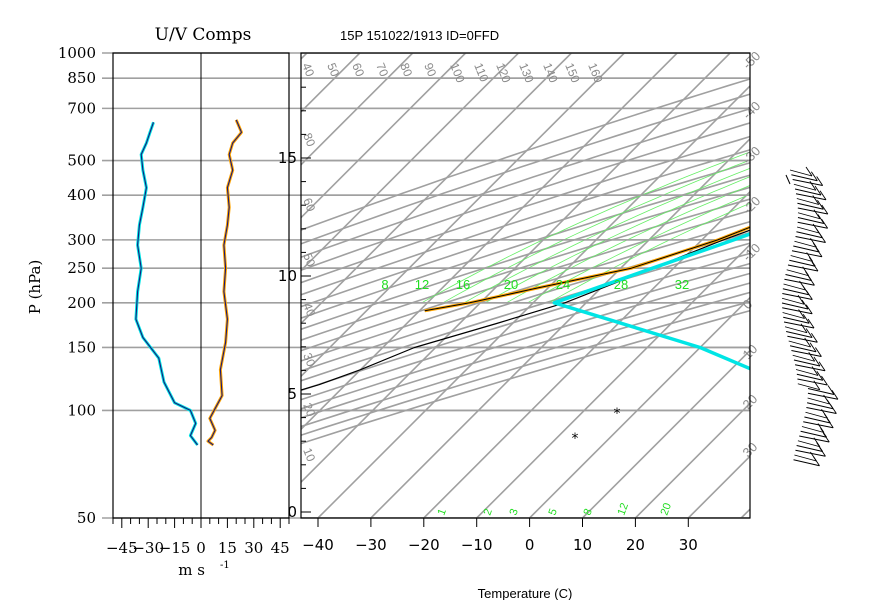  Describe the element at coordinates (309, 205) in the screenshot. I see `theta-label: 60` at that location.